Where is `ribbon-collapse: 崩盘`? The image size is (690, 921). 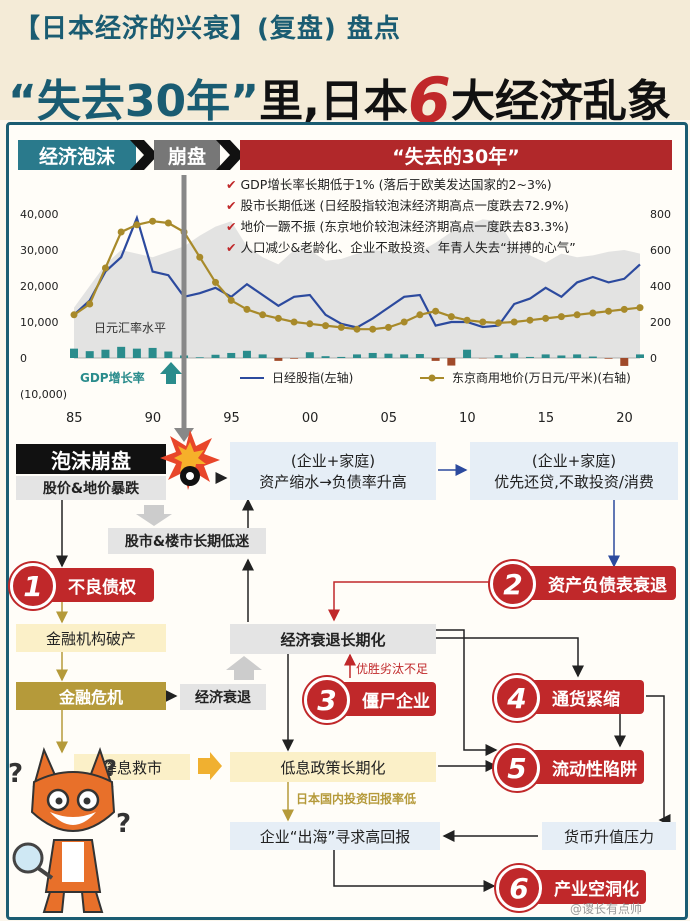 ribbon-collapse: 崩盘 is located at coordinates (187, 155).